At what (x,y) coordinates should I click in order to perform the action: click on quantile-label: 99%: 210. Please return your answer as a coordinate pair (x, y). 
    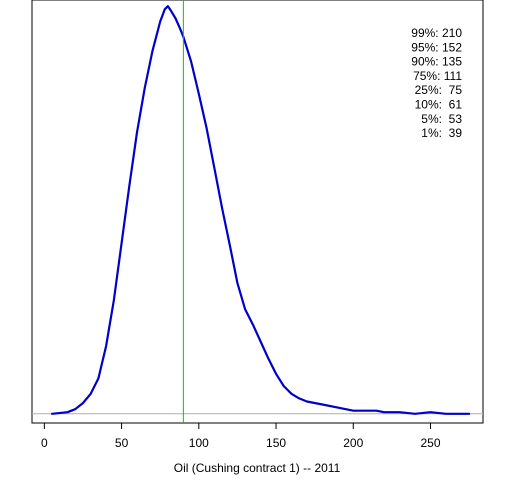
    Looking at the image, I should click on (436, 33).